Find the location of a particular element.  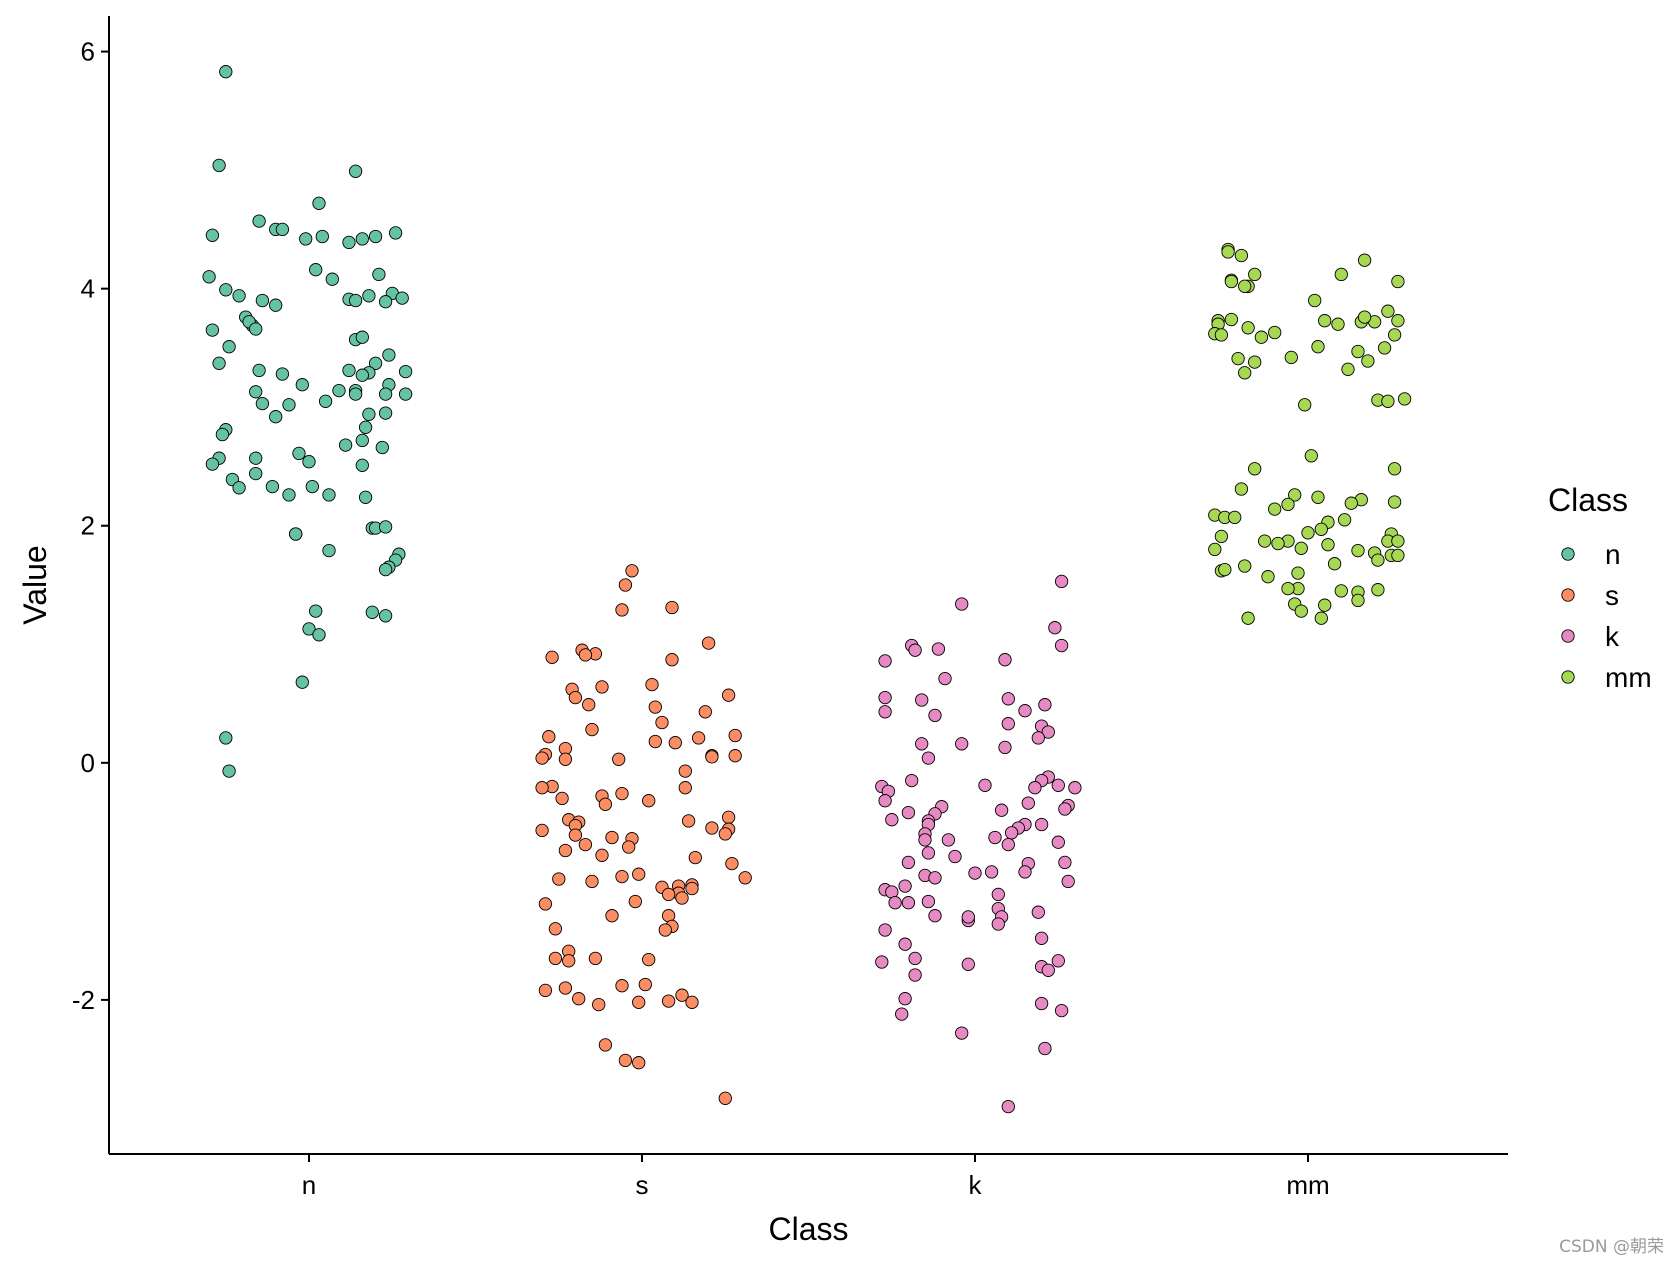

watermark-text: CSDN @朝荣 is located at coordinates (1611, 1247).